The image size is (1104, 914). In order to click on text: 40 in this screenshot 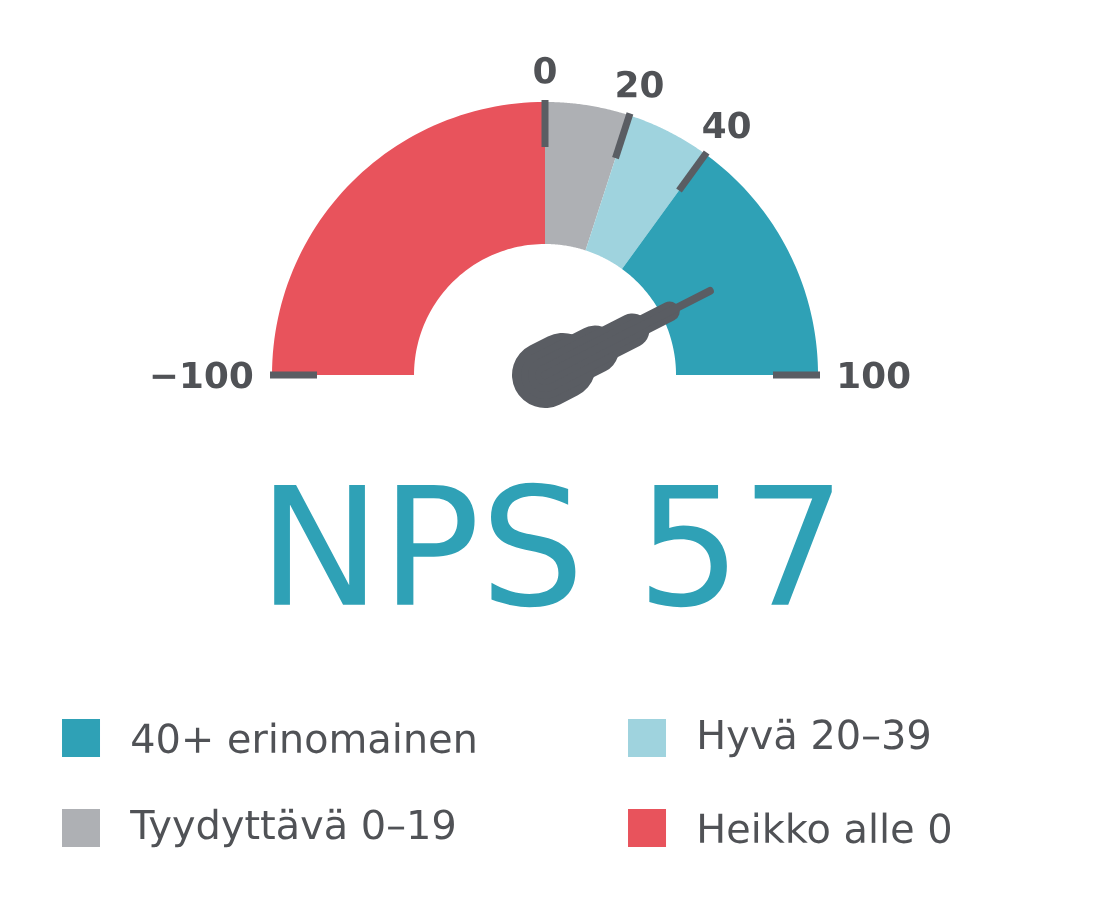, I will do `click(726, 125)`.